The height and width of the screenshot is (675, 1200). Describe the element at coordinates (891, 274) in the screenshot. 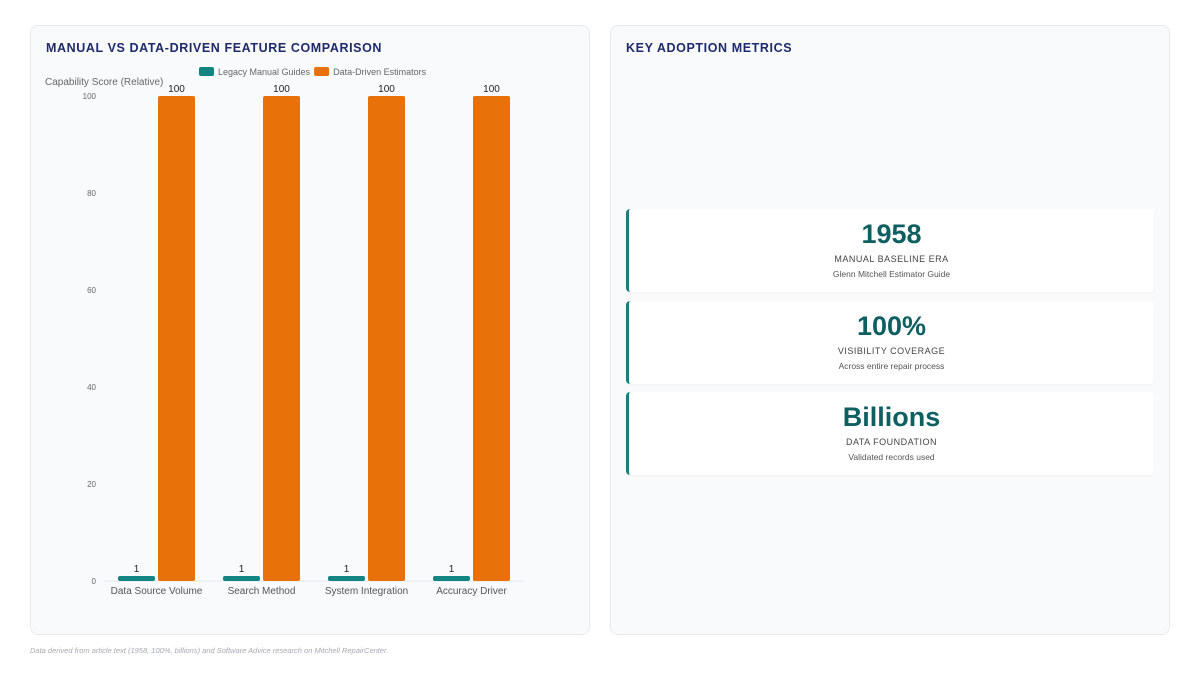

I see `metric-subtext: Glenn Mitchell Estimator Guide` at that location.